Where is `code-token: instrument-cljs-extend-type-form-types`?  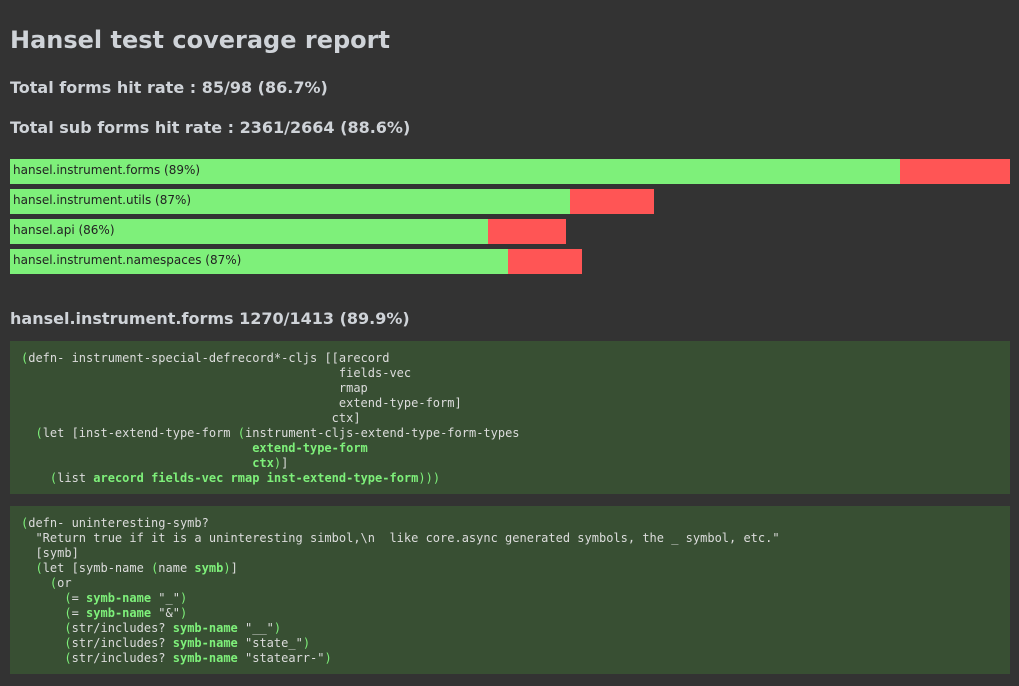
code-token: instrument-cljs-extend-type-form-types is located at coordinates (382, 433).